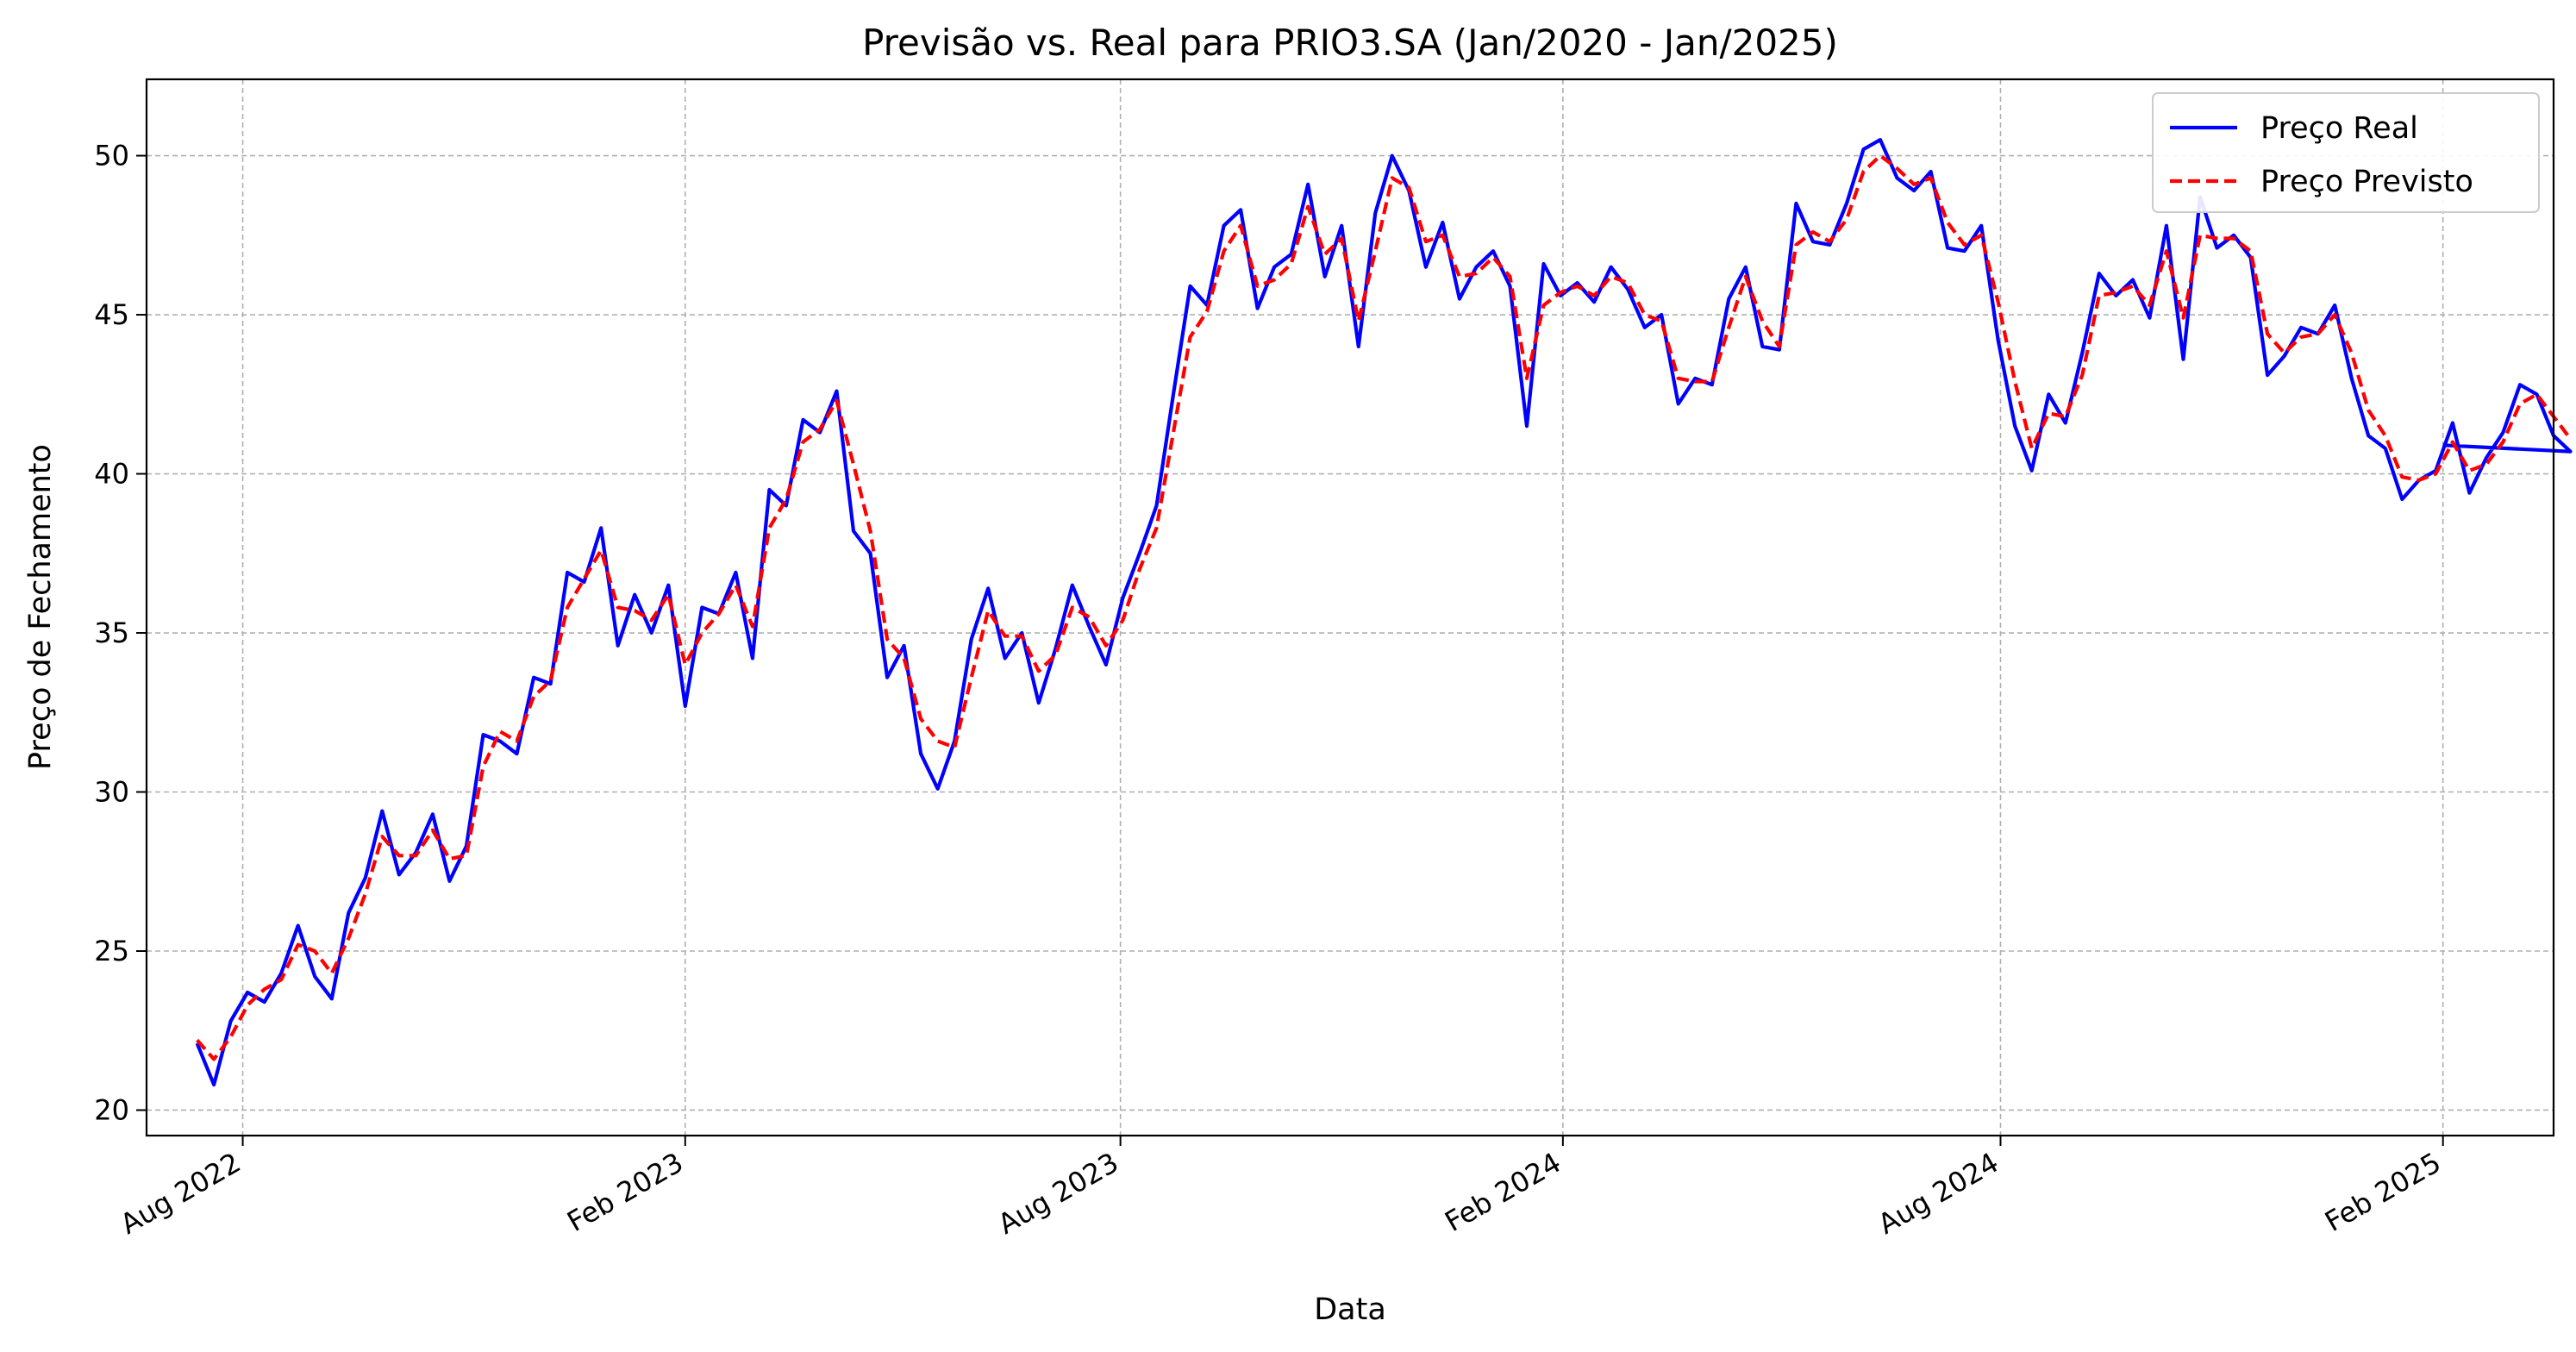  I want to click on legend-label: Preço Previsto, so click(2366, 182).